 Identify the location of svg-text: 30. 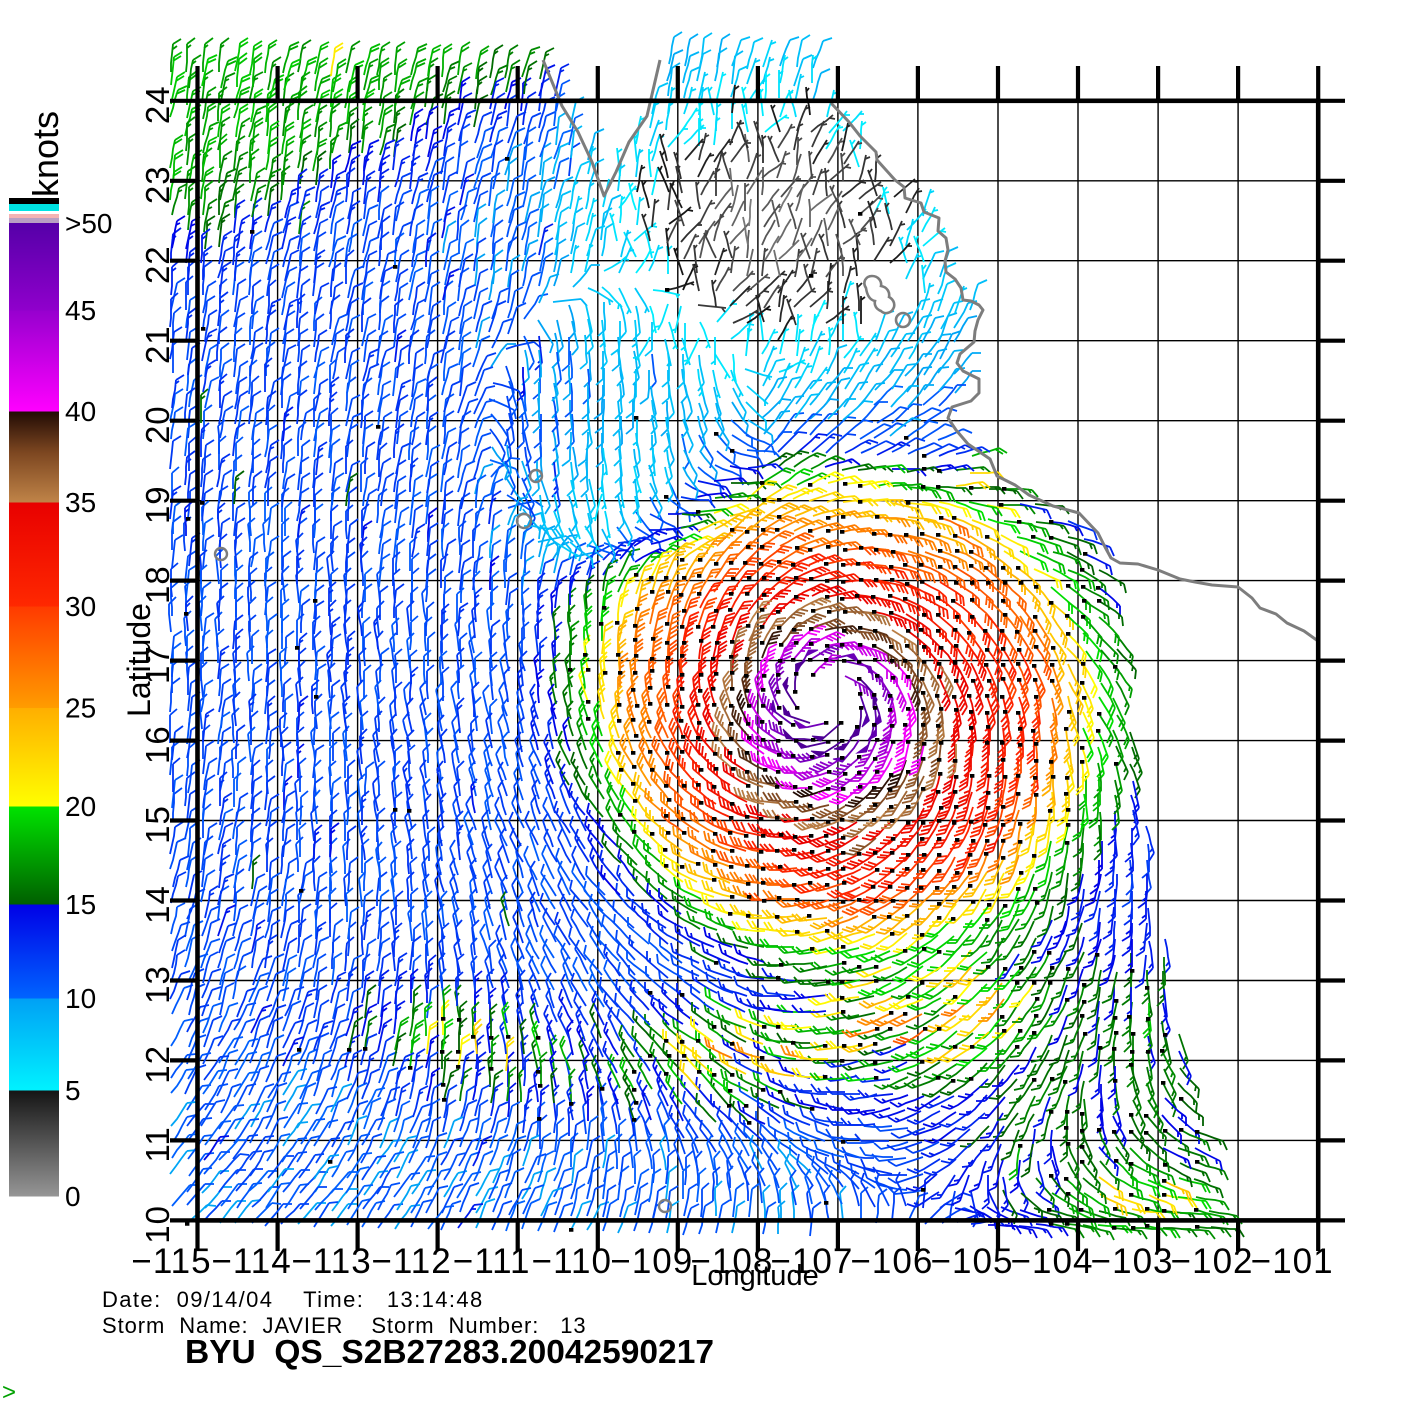
(80, 606).